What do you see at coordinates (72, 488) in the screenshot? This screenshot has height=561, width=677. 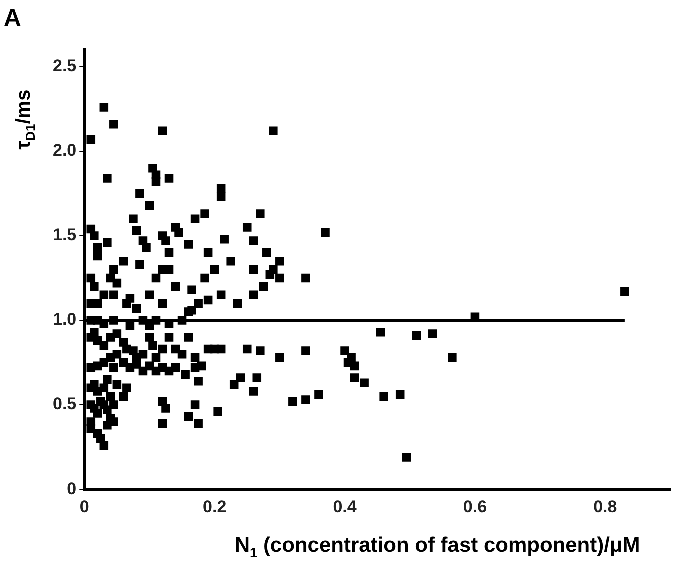 I see `y-tick-label: 0` at bounding box center [72, 488].